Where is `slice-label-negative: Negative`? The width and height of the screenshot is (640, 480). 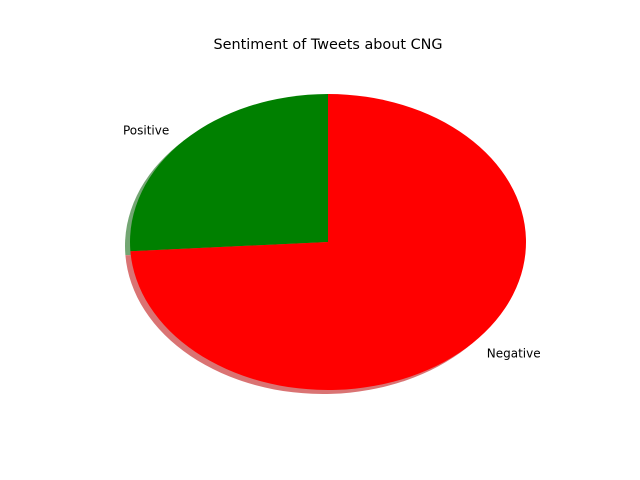 slice-label-negative: Negative is located at coordinates (514, 353).